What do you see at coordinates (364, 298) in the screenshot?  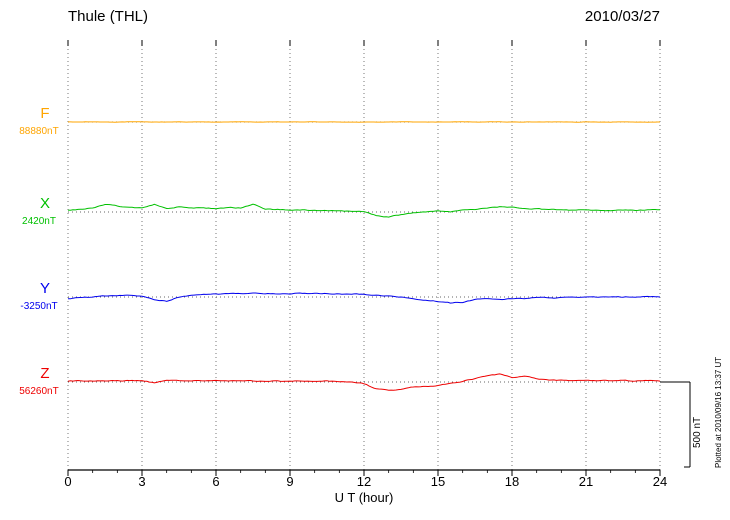 I see `trace-Y` at bounding box center [364, 298].